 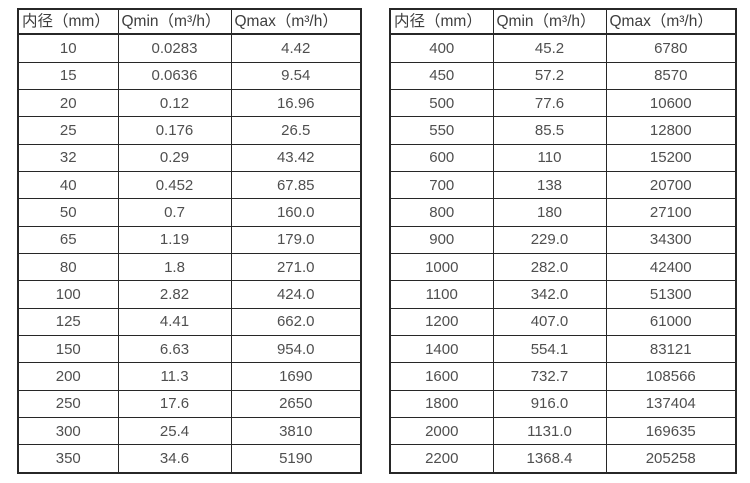 What do you see at coordinates (549, 239) in the screenshot?
I see `table-cell: 229.0` at bounding box center [549, 239].